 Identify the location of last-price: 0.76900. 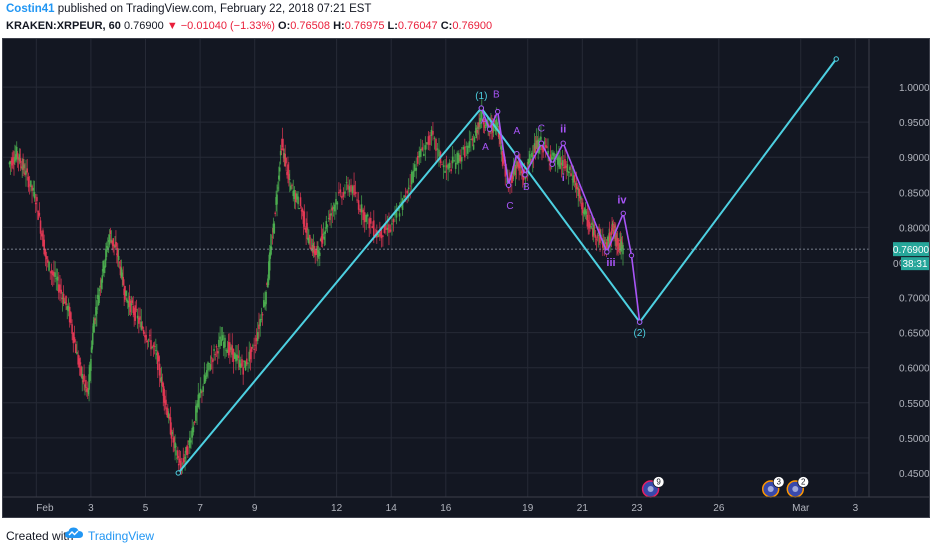
(143, 26).